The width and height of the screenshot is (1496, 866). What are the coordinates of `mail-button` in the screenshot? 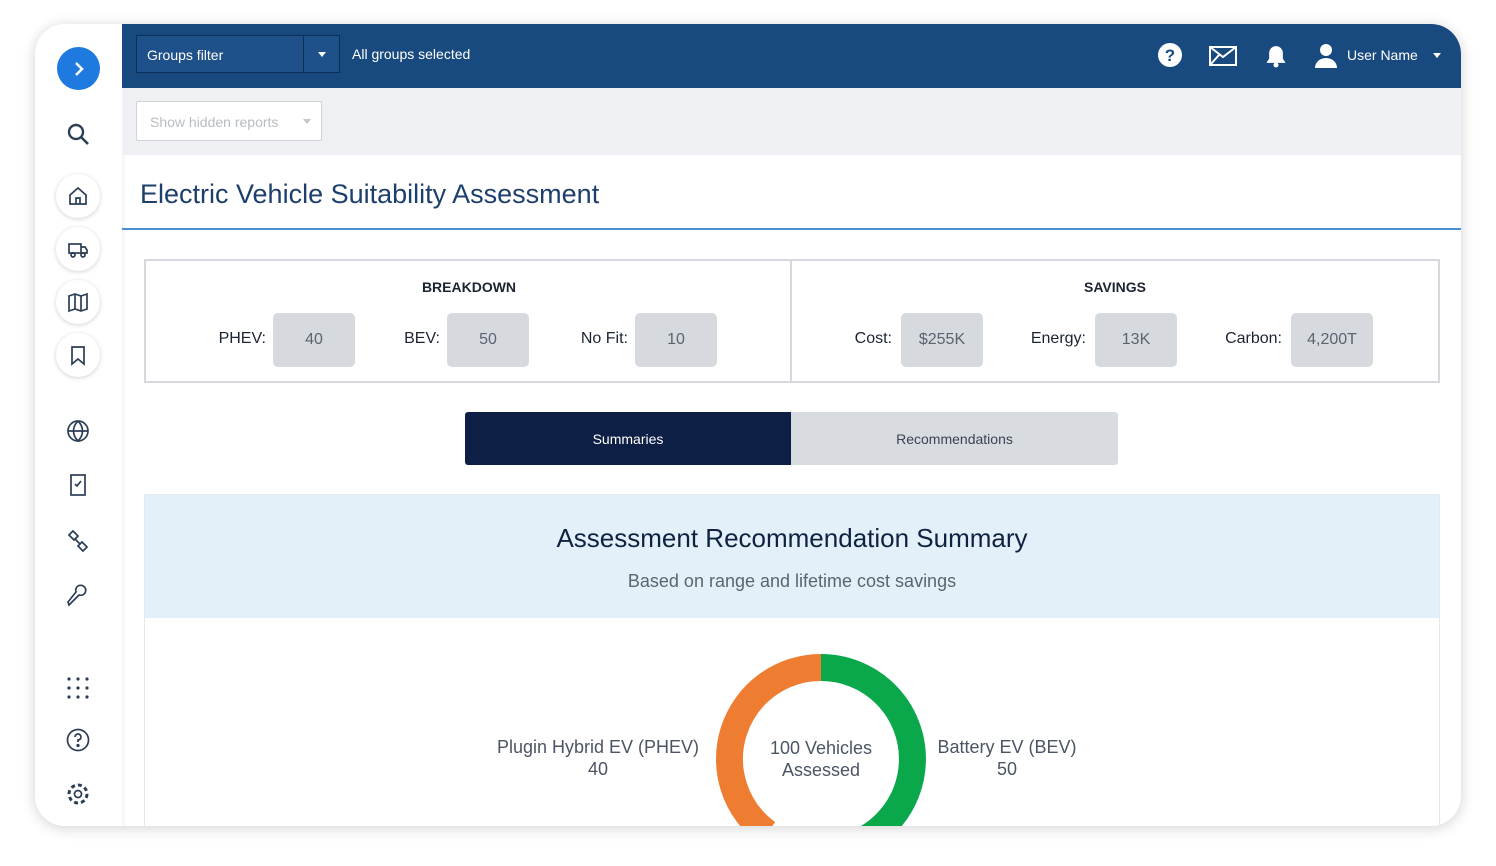 It's located at (1223, 56).